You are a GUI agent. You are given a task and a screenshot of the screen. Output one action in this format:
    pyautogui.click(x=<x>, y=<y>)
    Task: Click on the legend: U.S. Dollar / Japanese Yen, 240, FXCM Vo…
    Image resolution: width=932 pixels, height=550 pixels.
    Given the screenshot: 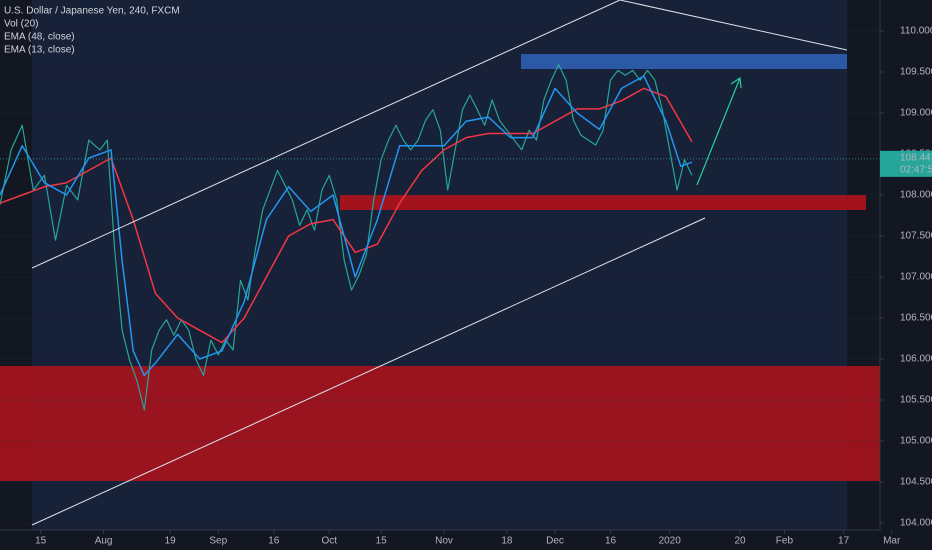 What is the action you would take?
    pyautogui.click(x=92, y=31)
    